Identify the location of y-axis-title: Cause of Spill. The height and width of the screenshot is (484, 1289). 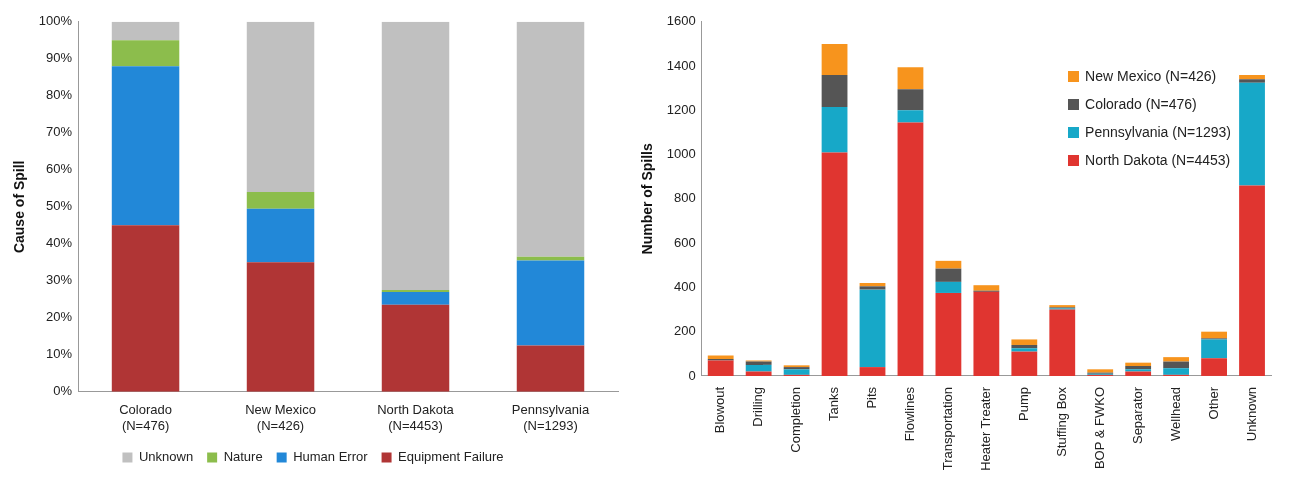
(19, 207).